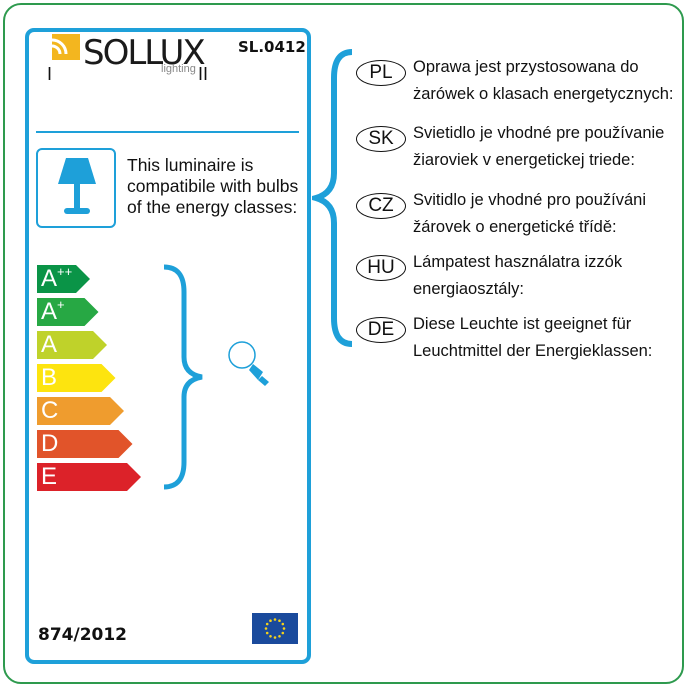 The width and height of the screenshot is (688, 688). I want to click on language-badge-pl: PL, so click(381, 73).